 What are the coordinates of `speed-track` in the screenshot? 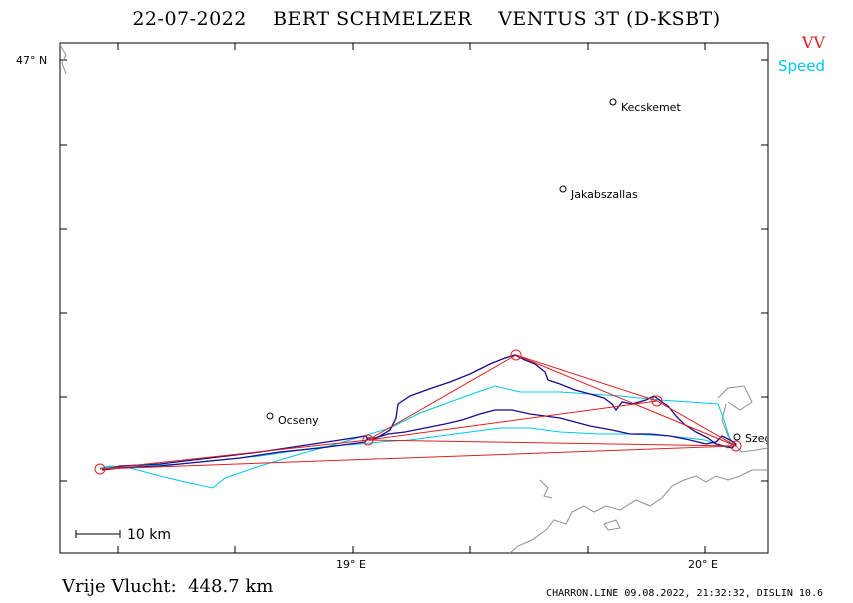 It's located at (415, 437).